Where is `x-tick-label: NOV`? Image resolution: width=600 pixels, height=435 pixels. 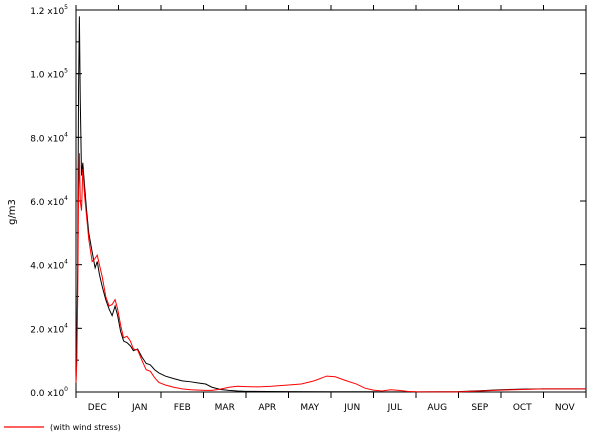
x-tick-label: NOV is located at coordinates (565, 408).